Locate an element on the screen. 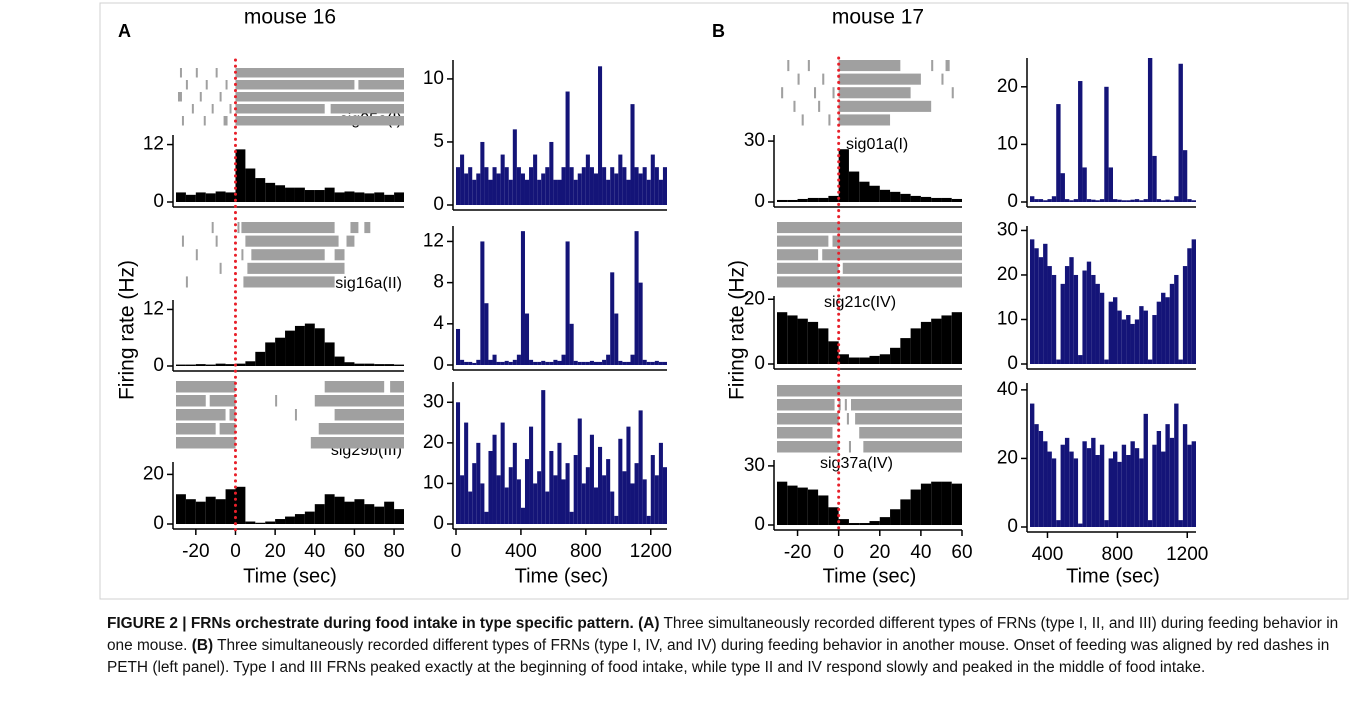 This screenshot has width=1357, height=725. x-tick-label: 800 is located at coordinates (1118, 554).